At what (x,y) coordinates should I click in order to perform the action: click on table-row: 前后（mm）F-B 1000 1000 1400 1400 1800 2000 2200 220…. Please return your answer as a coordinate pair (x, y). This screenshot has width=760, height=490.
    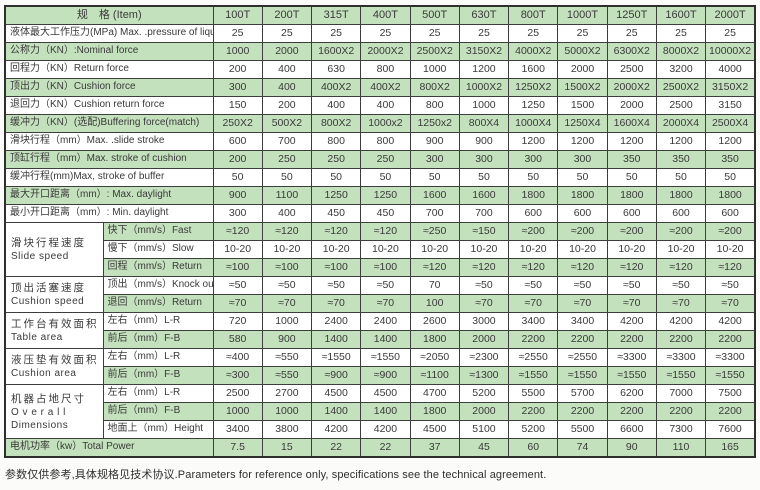
    Looking at the image, I should click on (380, 411).